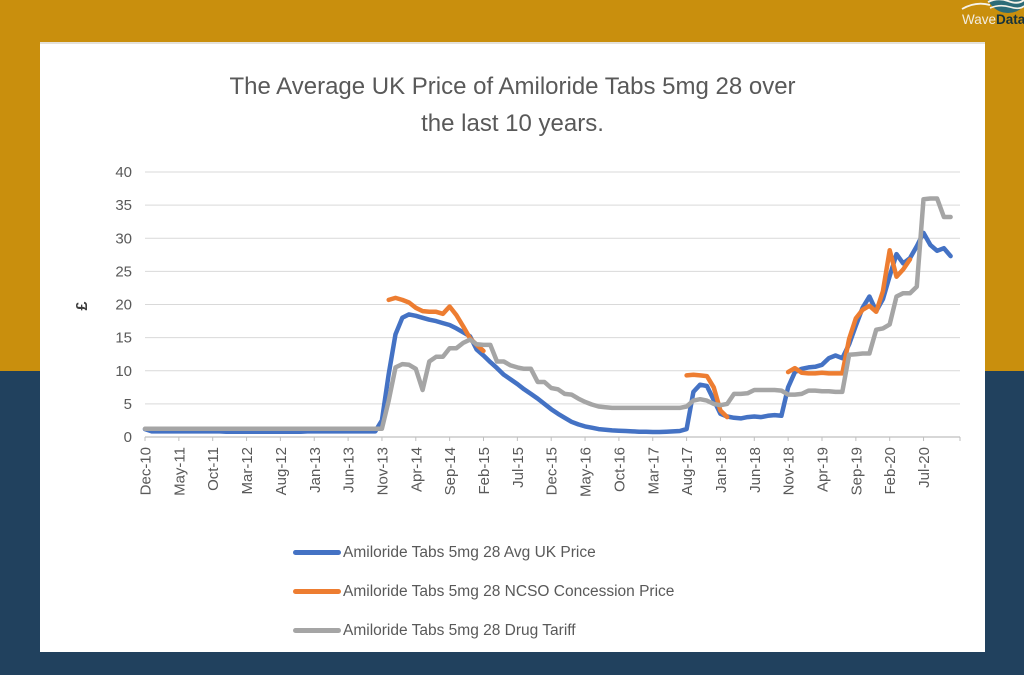 Image resolution: width=1024 pixels, height=675 pixels. Describe the element at coordinates (512, 123) in the screenshot. I see `chart-title-line2: the last 10 years.` at that location.